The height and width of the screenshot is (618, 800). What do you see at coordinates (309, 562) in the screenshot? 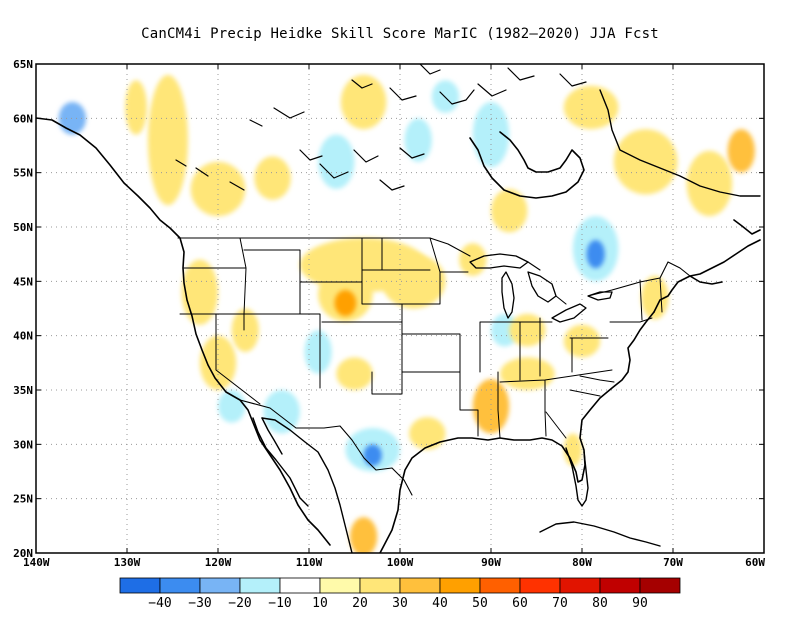
I see `lon-tick-label: 110W` at bounding box center [309, 562].